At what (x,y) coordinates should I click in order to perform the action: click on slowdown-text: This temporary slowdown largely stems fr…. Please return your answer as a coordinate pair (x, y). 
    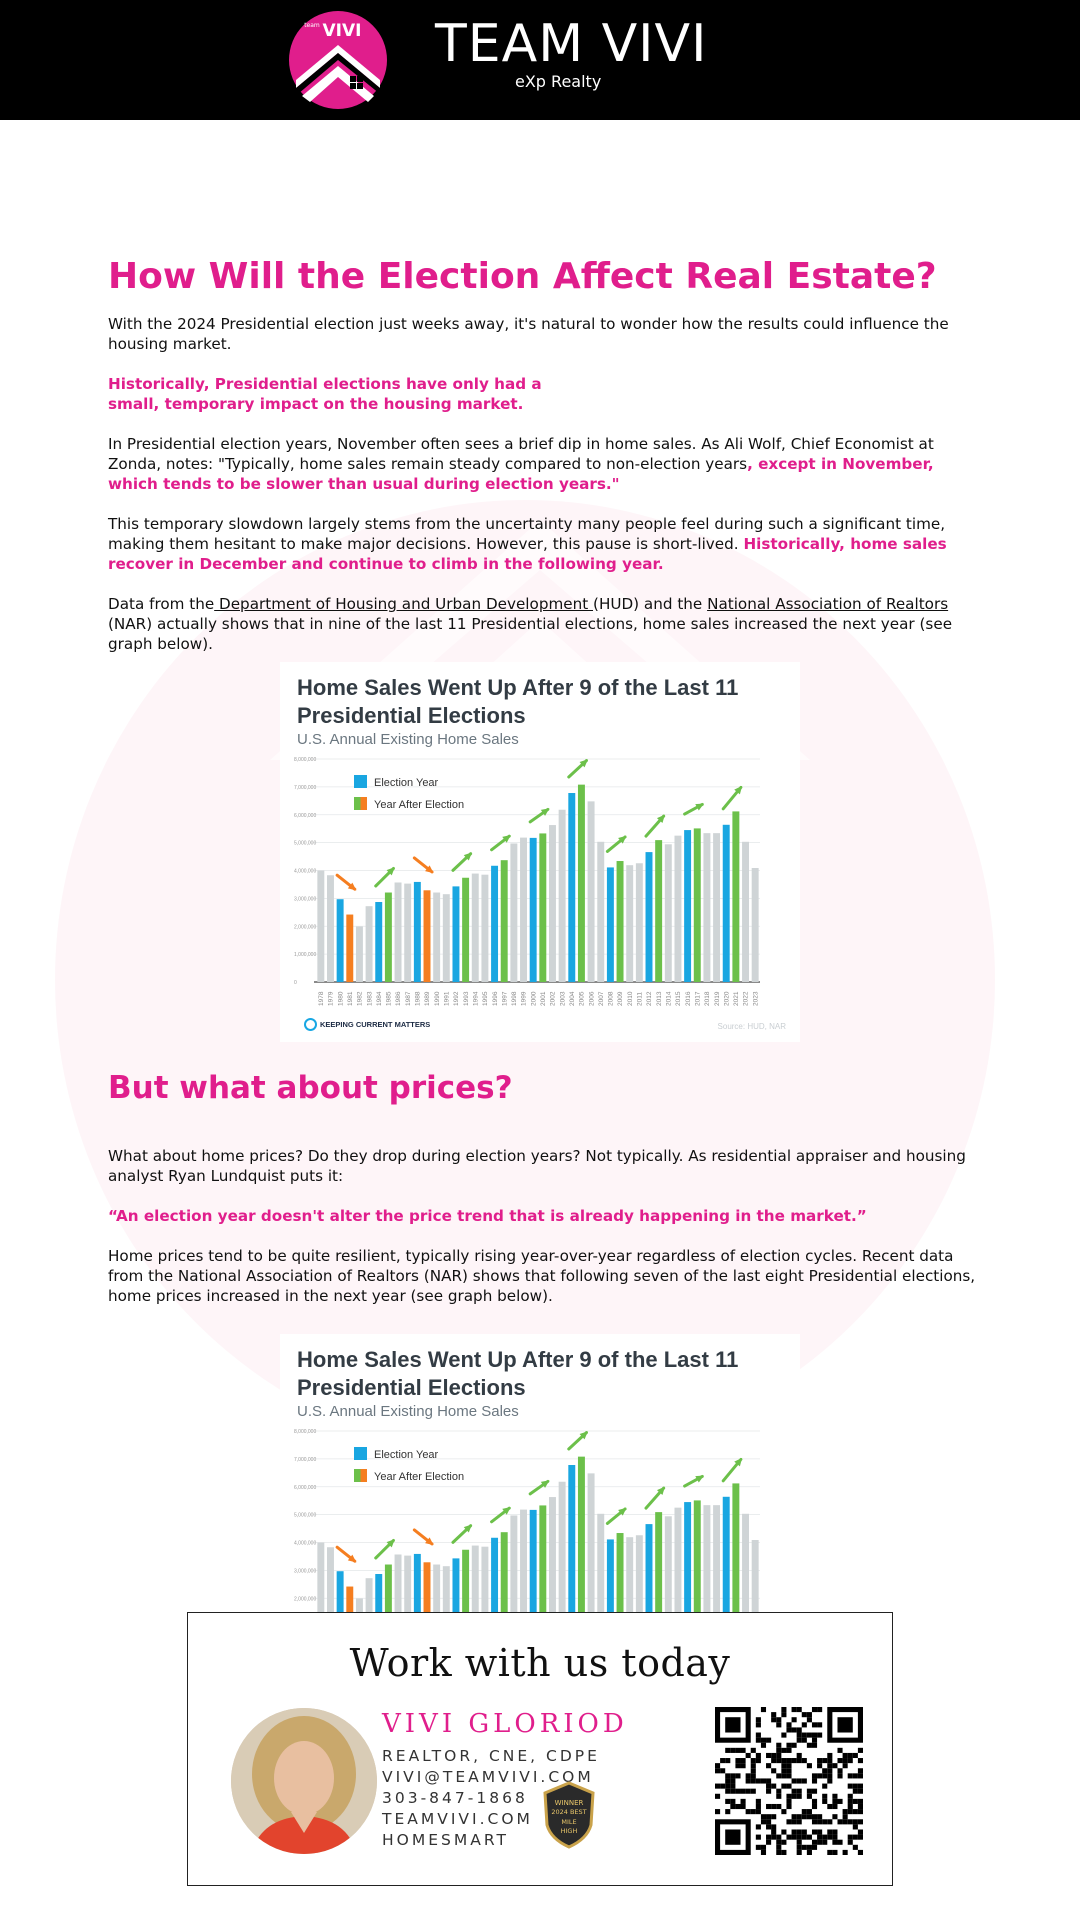
    Looking at the image, I should click on (527, 534).